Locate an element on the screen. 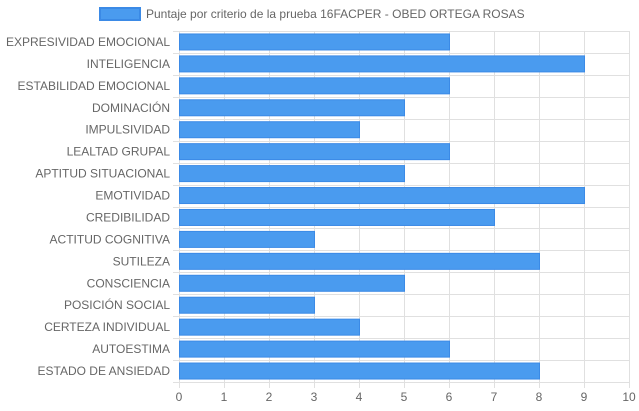  tick-label: 2 is located at coordinates (269, 397).